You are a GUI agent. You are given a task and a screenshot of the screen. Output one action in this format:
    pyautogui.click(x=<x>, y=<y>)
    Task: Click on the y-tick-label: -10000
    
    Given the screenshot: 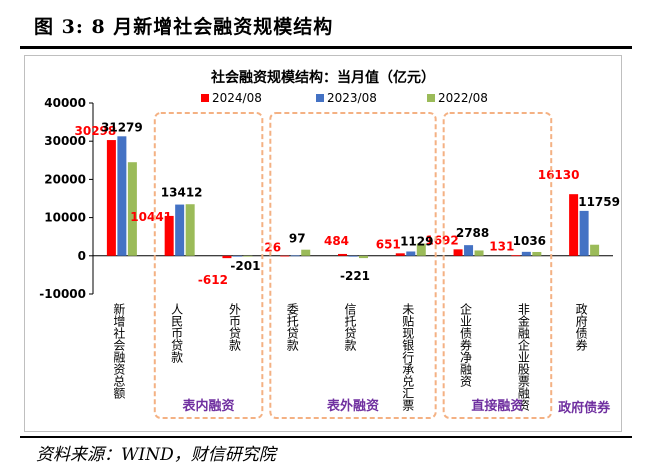 What is the action you would take?
    pyautogui.click(x=62, y=294)
    